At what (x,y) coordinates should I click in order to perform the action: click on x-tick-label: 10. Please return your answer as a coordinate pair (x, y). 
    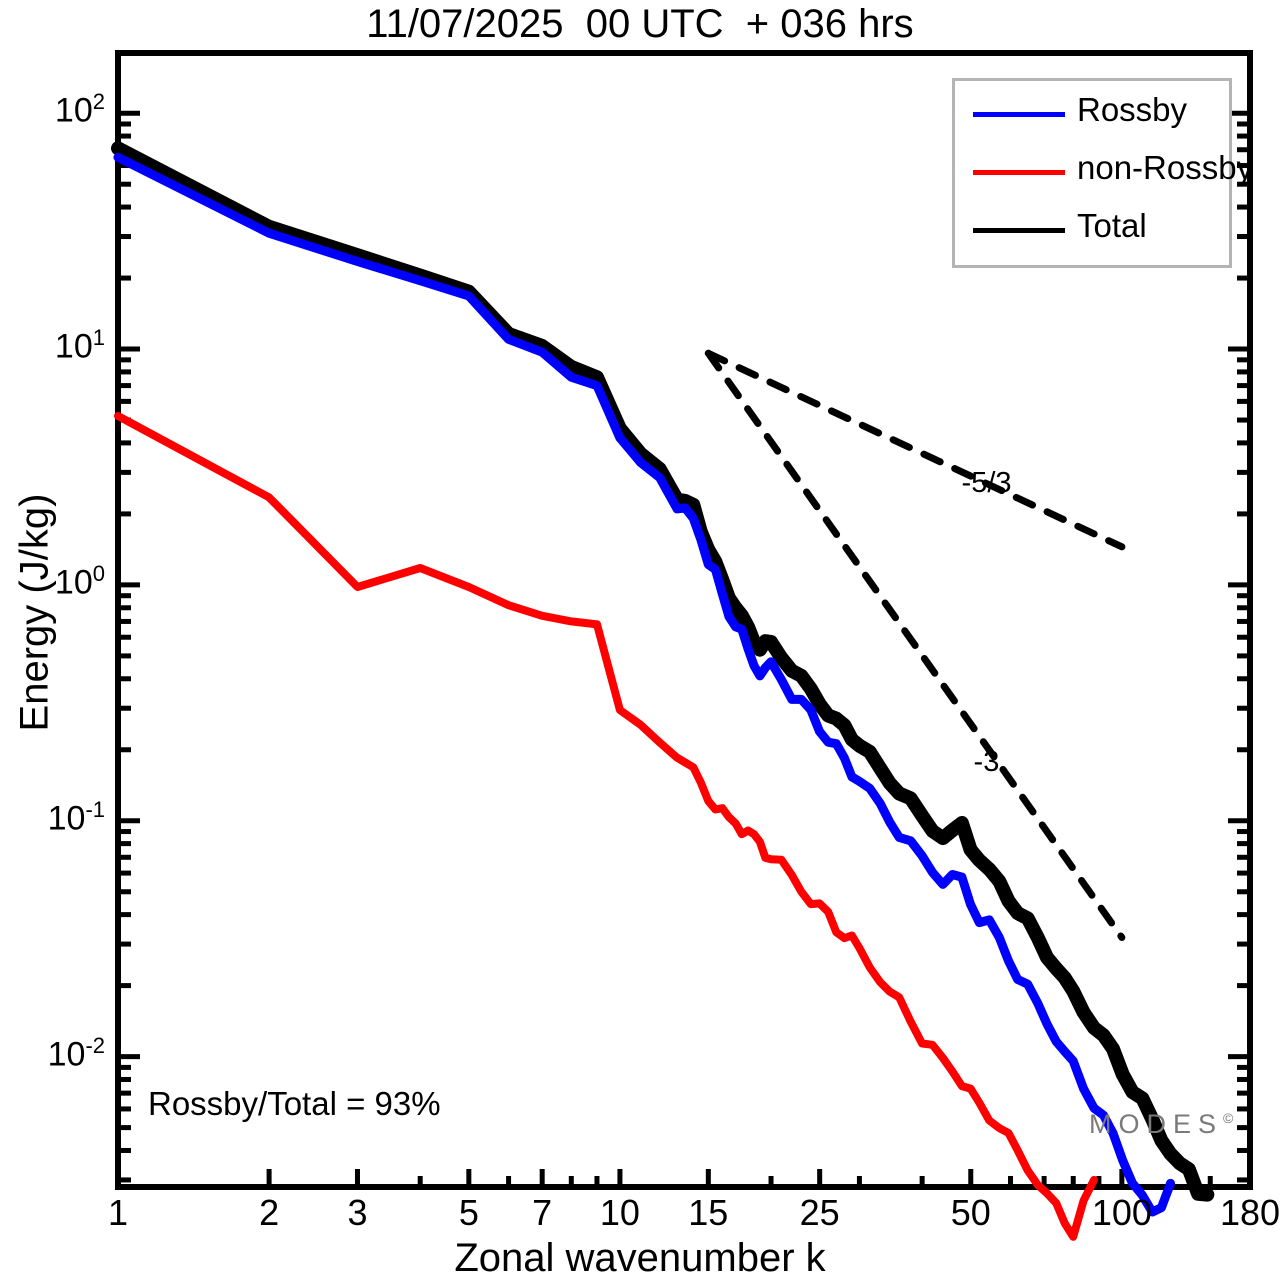
    Looking at the image, I should click on (619, 1212).